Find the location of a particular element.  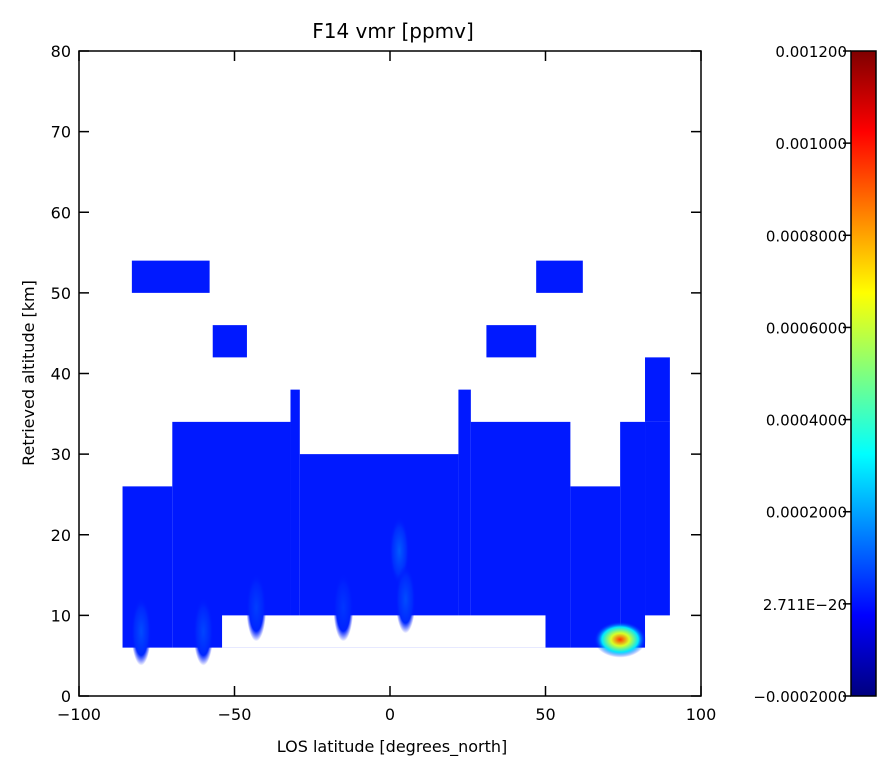

x-axis-label: LOS latitude [degrees_north] is located at coordinates (392, 747).